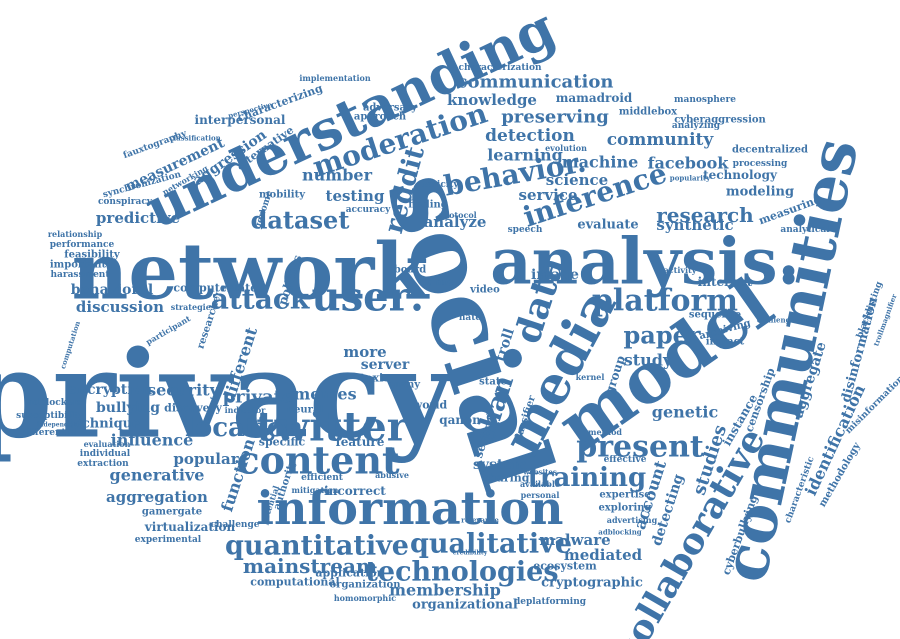  What do you see at coordinates (460, 420) in the screenshot?
I see `word-qanon: qanon` at bounding box center [460, 420].